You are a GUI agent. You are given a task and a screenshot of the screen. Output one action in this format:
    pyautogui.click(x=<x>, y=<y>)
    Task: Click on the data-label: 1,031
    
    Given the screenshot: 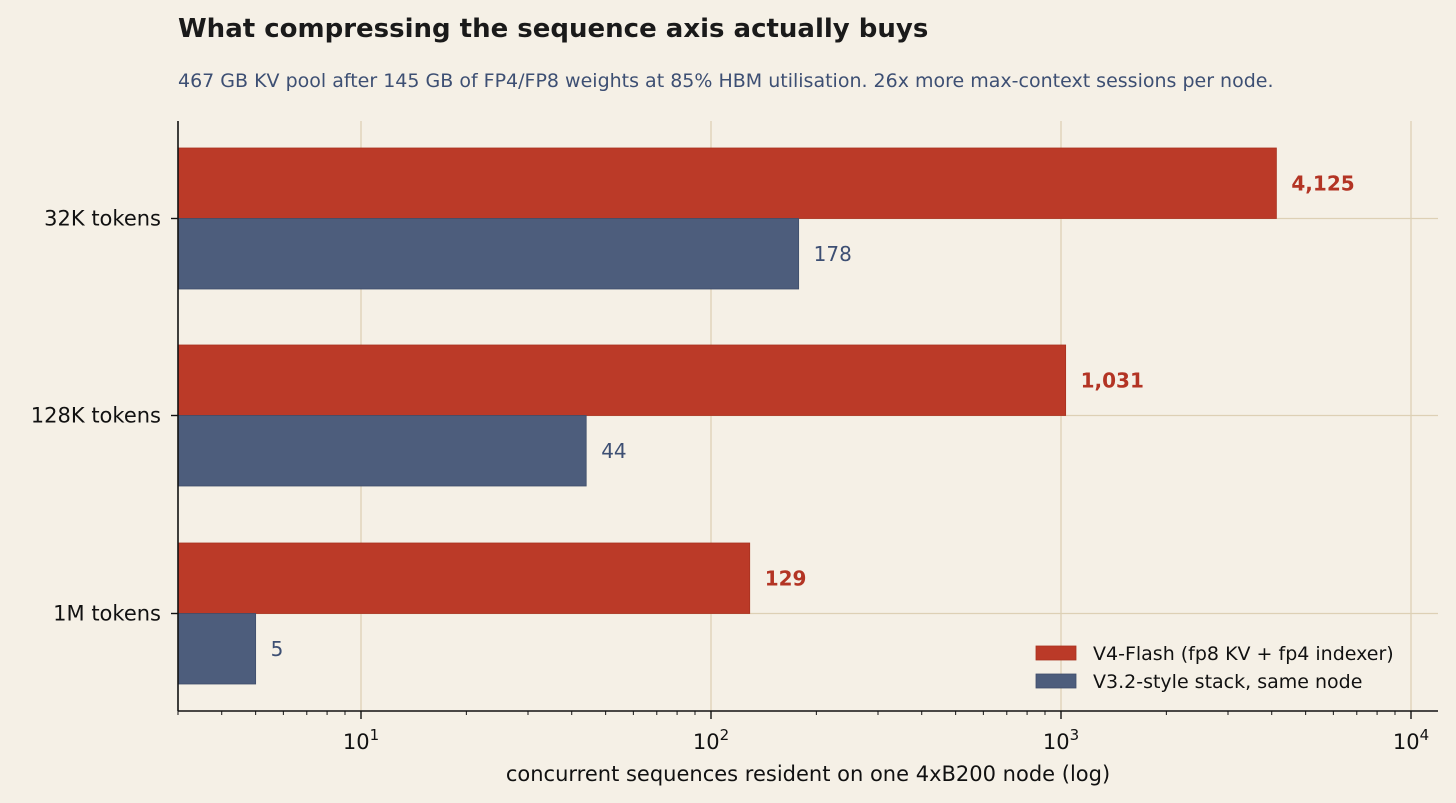 What is the action you would take?
    pyautogui.click(x=1112, y=380)
    